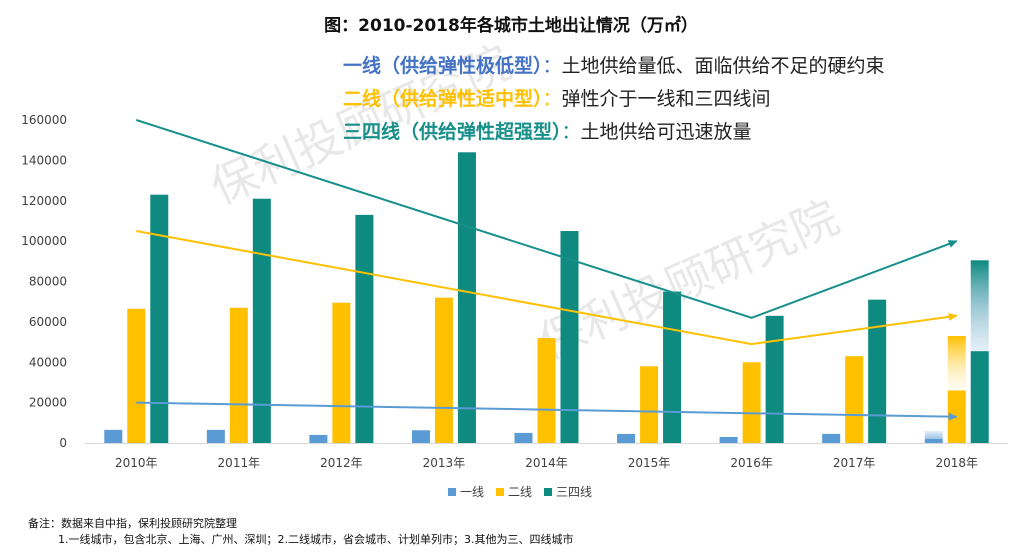 This screenshot has width=1029, height=554. Describe the element at coordinates (443, 98) in the screenshot. I see `annotation-tier2-label: 二线（供给弹性适中型）` at that location.